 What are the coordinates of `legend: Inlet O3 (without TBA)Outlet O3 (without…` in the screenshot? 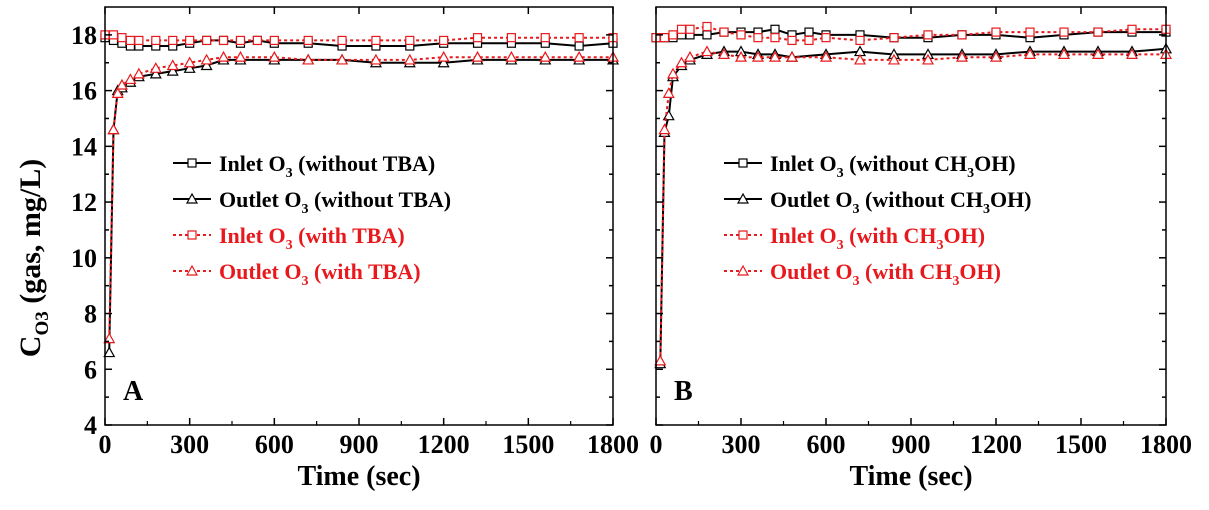 It's located at (312, 220).